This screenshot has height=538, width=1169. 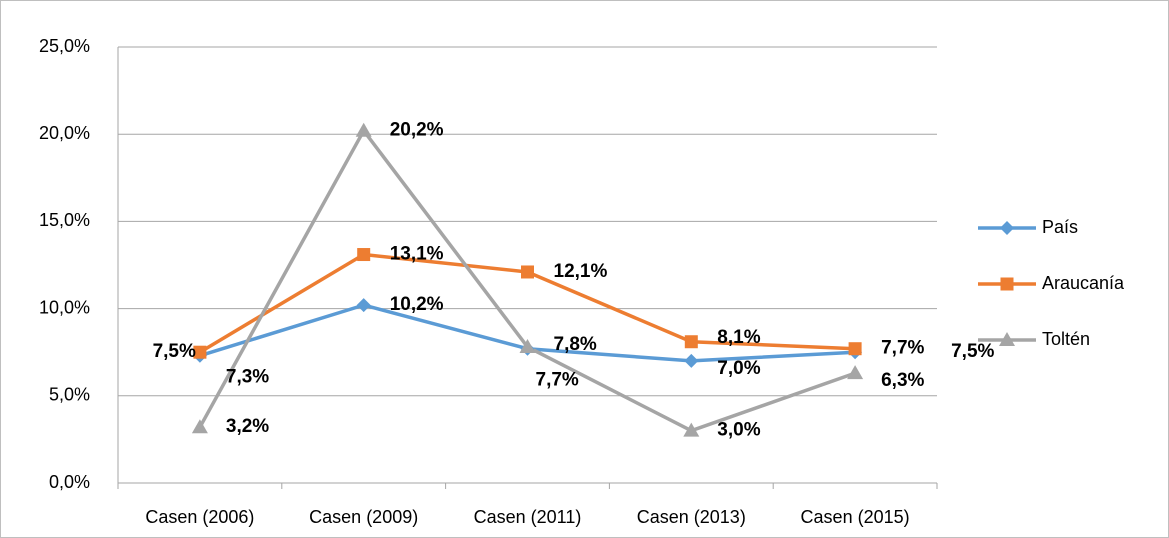 What do you see at coordinates (247, 377) in the screenshot?
I see `data-label: 7,3%` at bounding box center [247, 377].